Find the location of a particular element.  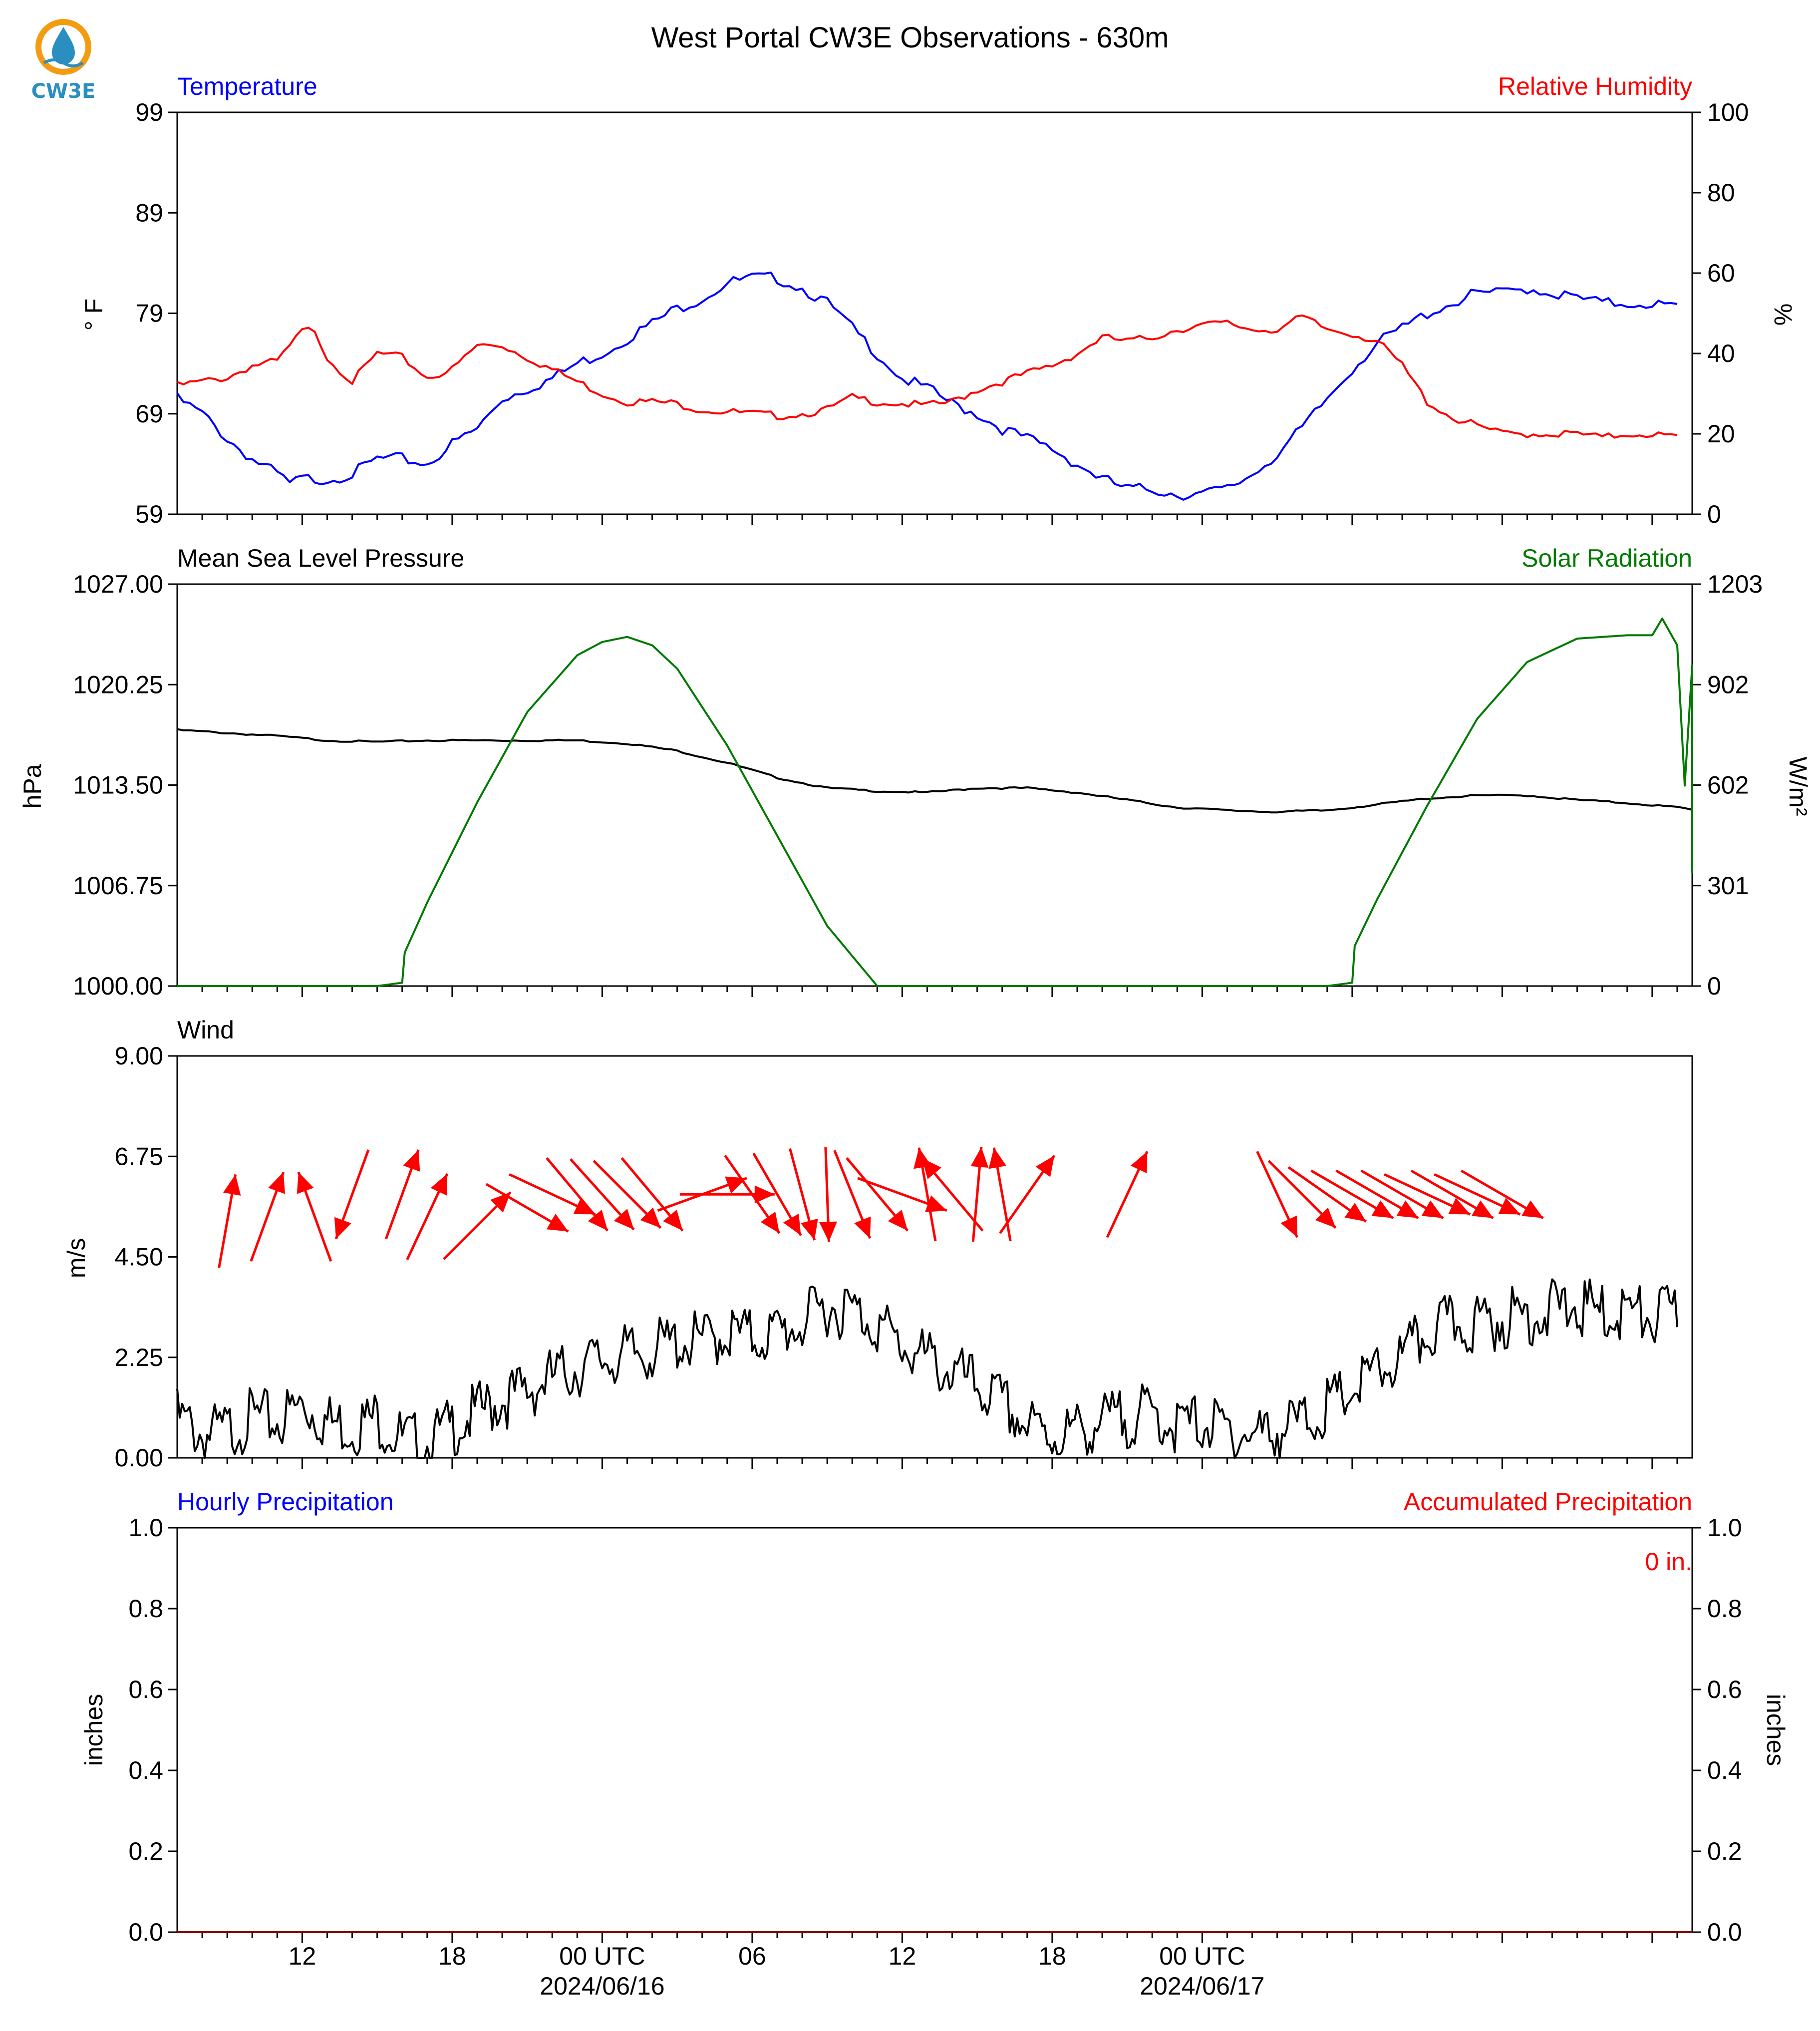

pressure-unit-label: hPa is located at coordinates (32, 786).